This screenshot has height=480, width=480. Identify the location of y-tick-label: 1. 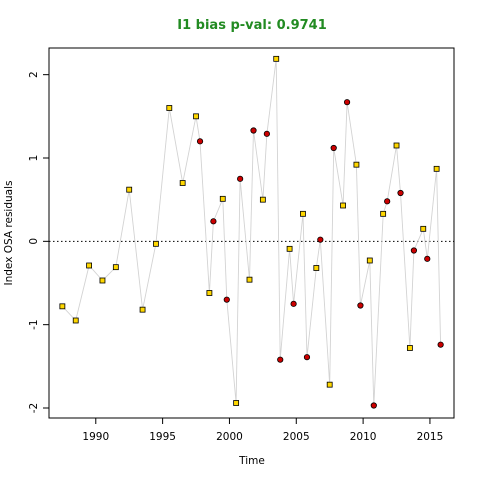
(34, 158).